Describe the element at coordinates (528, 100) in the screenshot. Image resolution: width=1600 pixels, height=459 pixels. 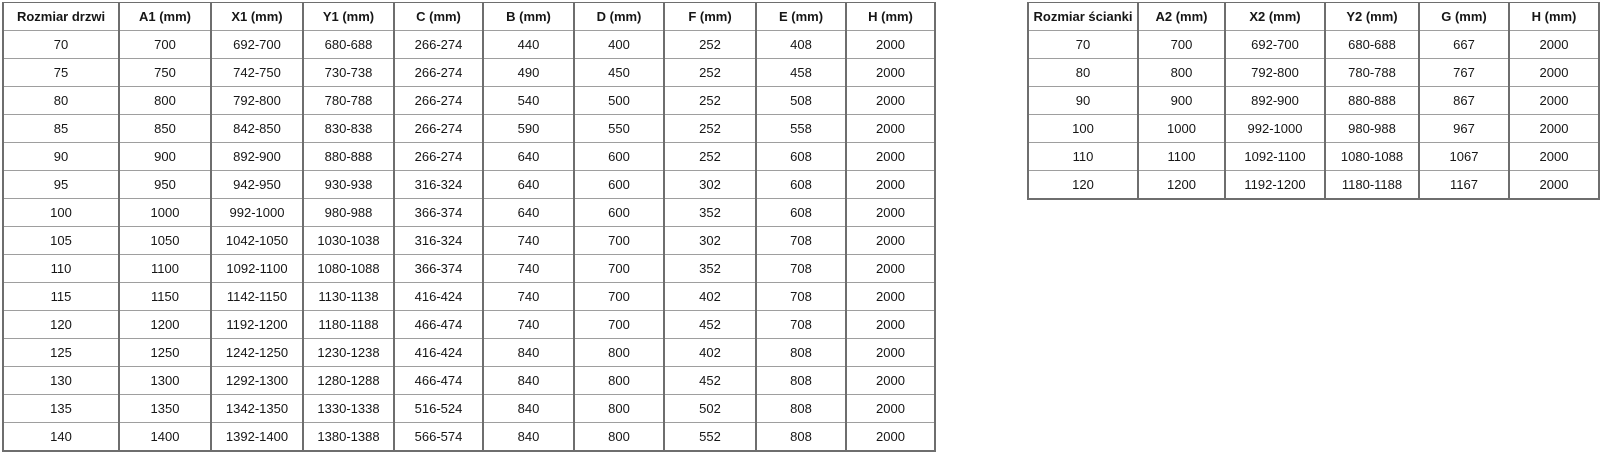
I see `table-cell: 540` at that location.